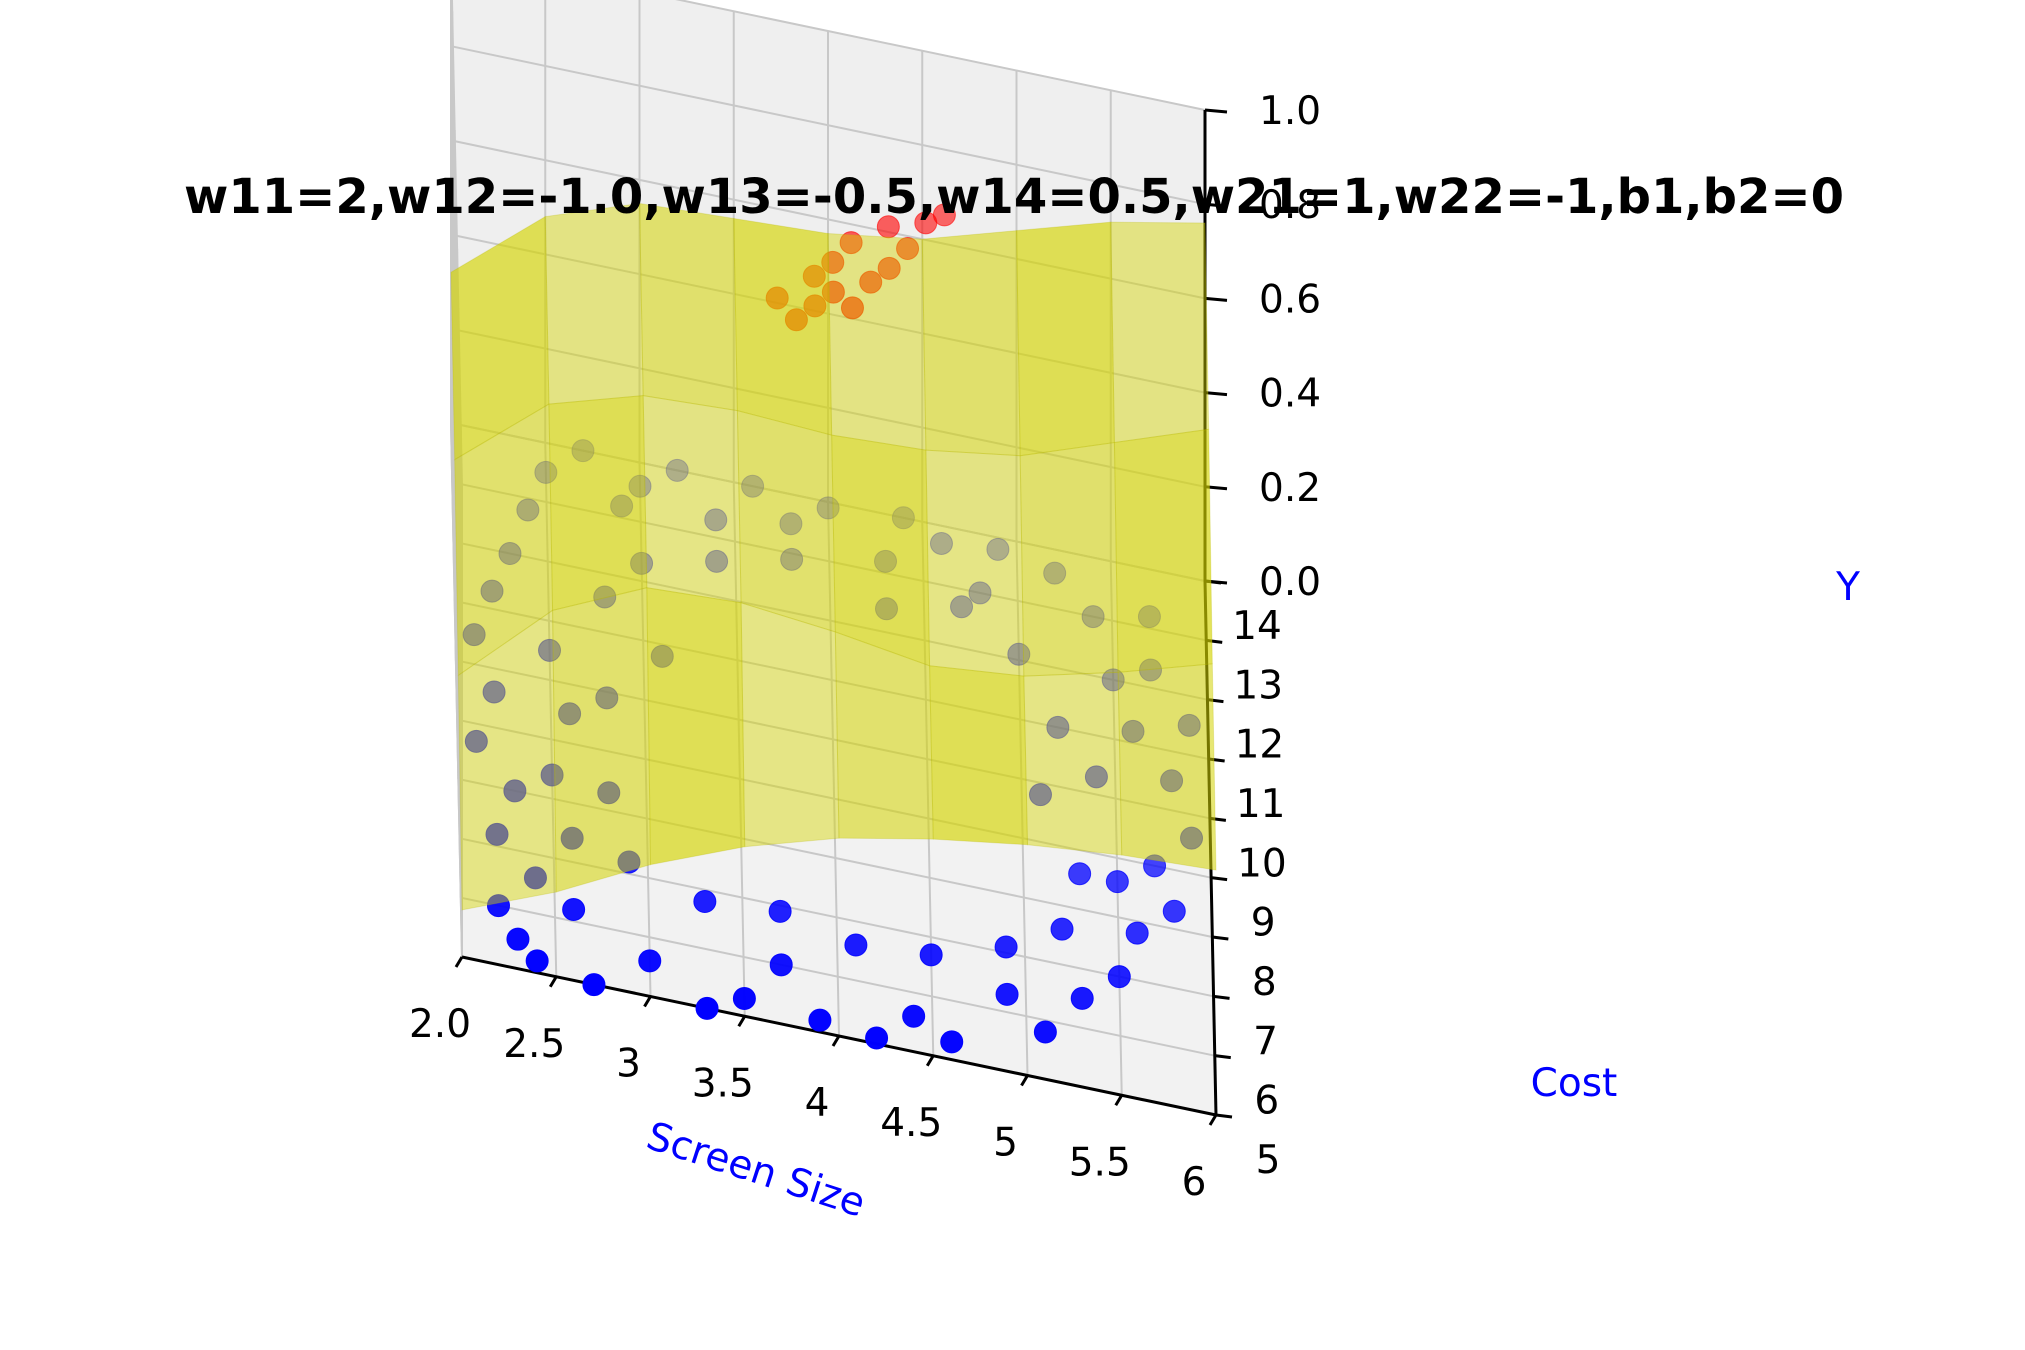  Describe the element at coordinates (1290, 205) in the screenshot. I see `z-tick-label: 0.8` at that location.